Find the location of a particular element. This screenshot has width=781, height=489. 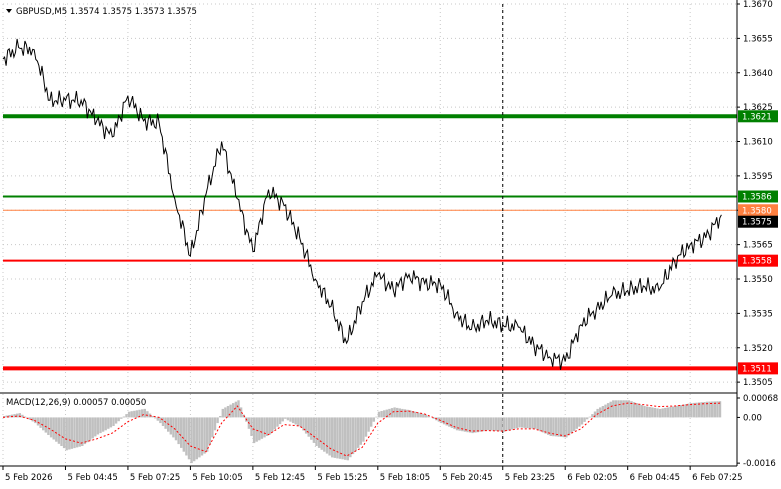

macd-panel is located at coordinates (368, 428).